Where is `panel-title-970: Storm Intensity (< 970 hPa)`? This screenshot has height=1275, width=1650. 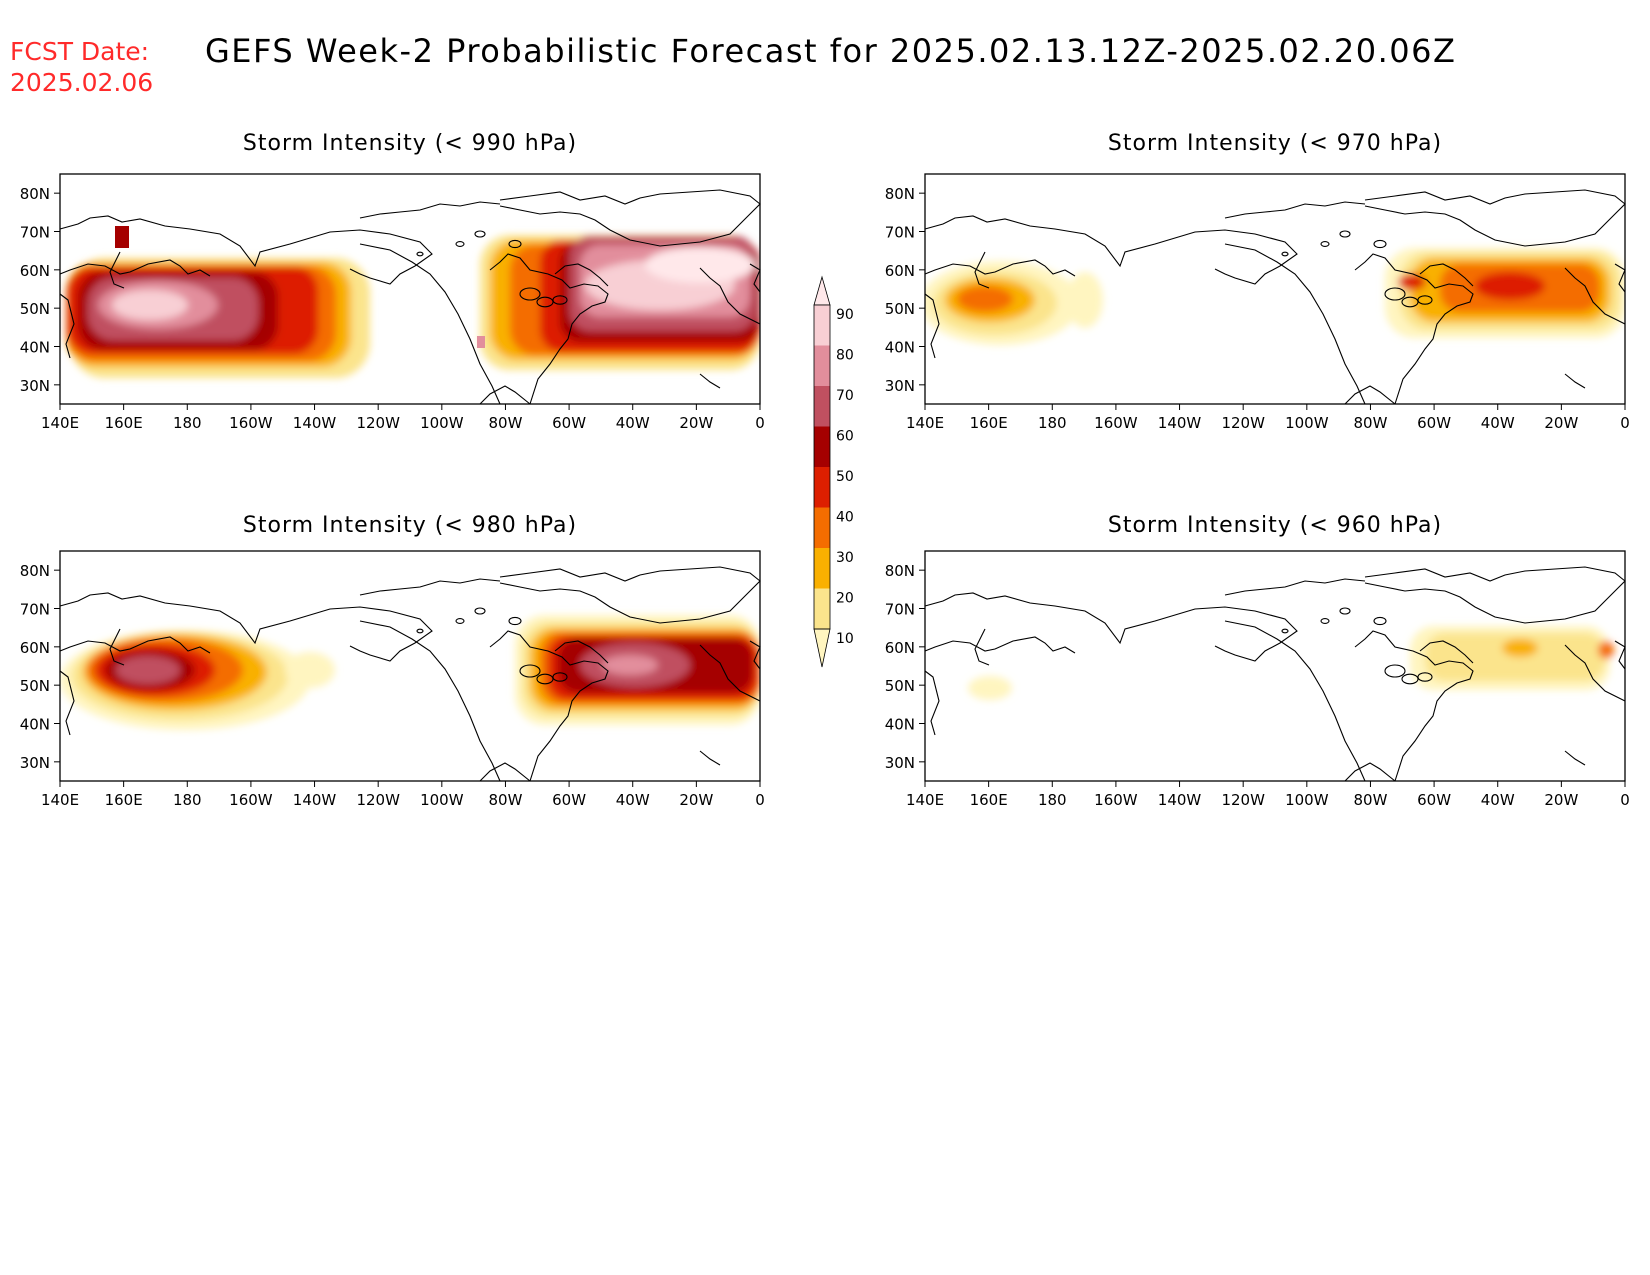
panel-title-970: Storm Intensity (< 970 hPa) is located at coordinates (1275, 143).